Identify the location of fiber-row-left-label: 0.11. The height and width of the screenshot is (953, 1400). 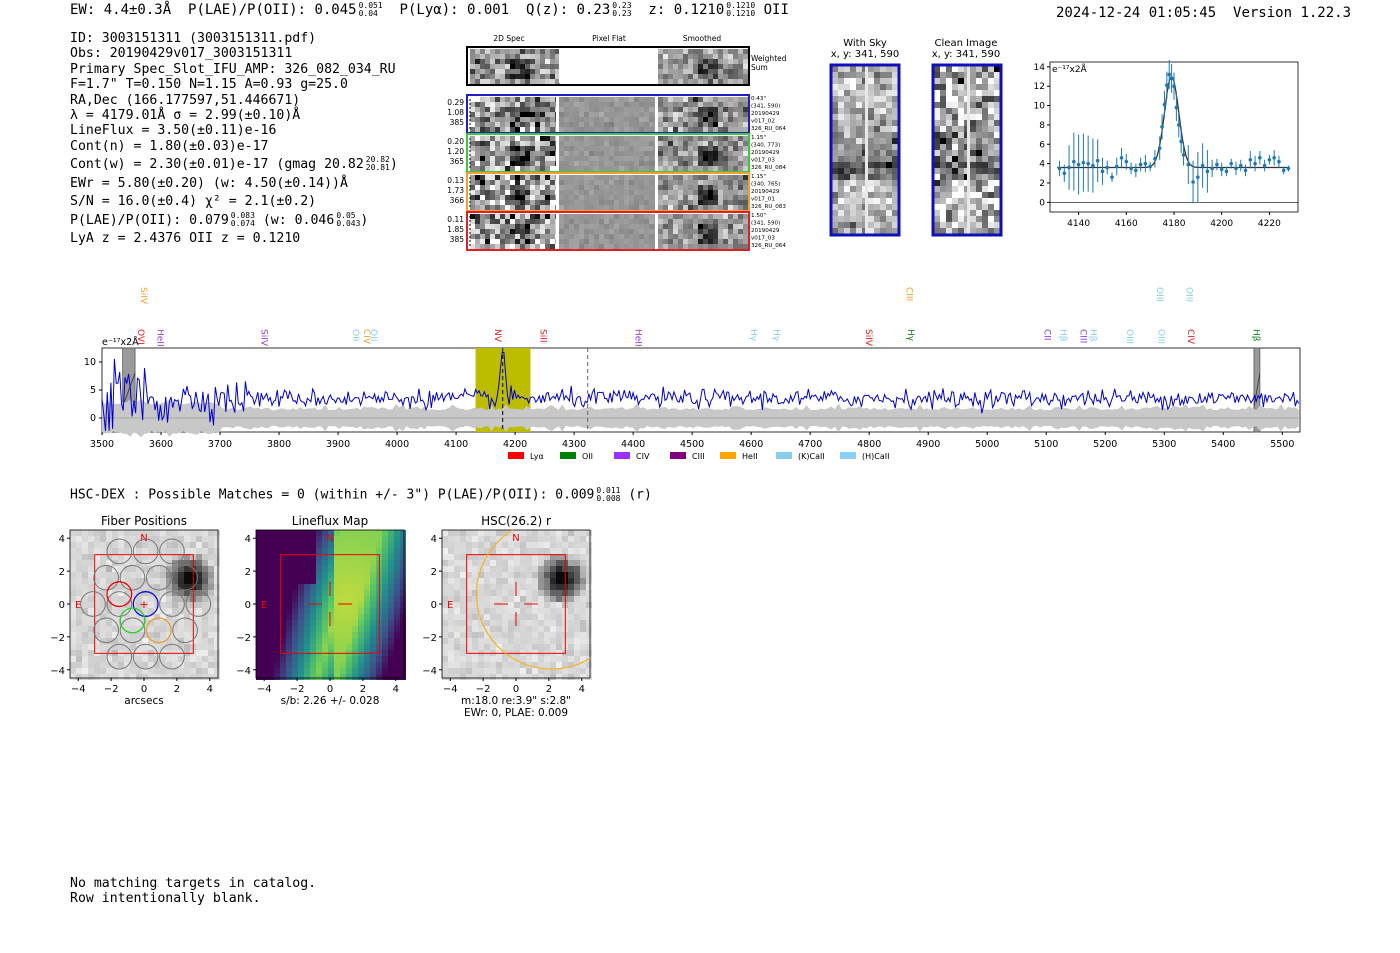
(455, 219).